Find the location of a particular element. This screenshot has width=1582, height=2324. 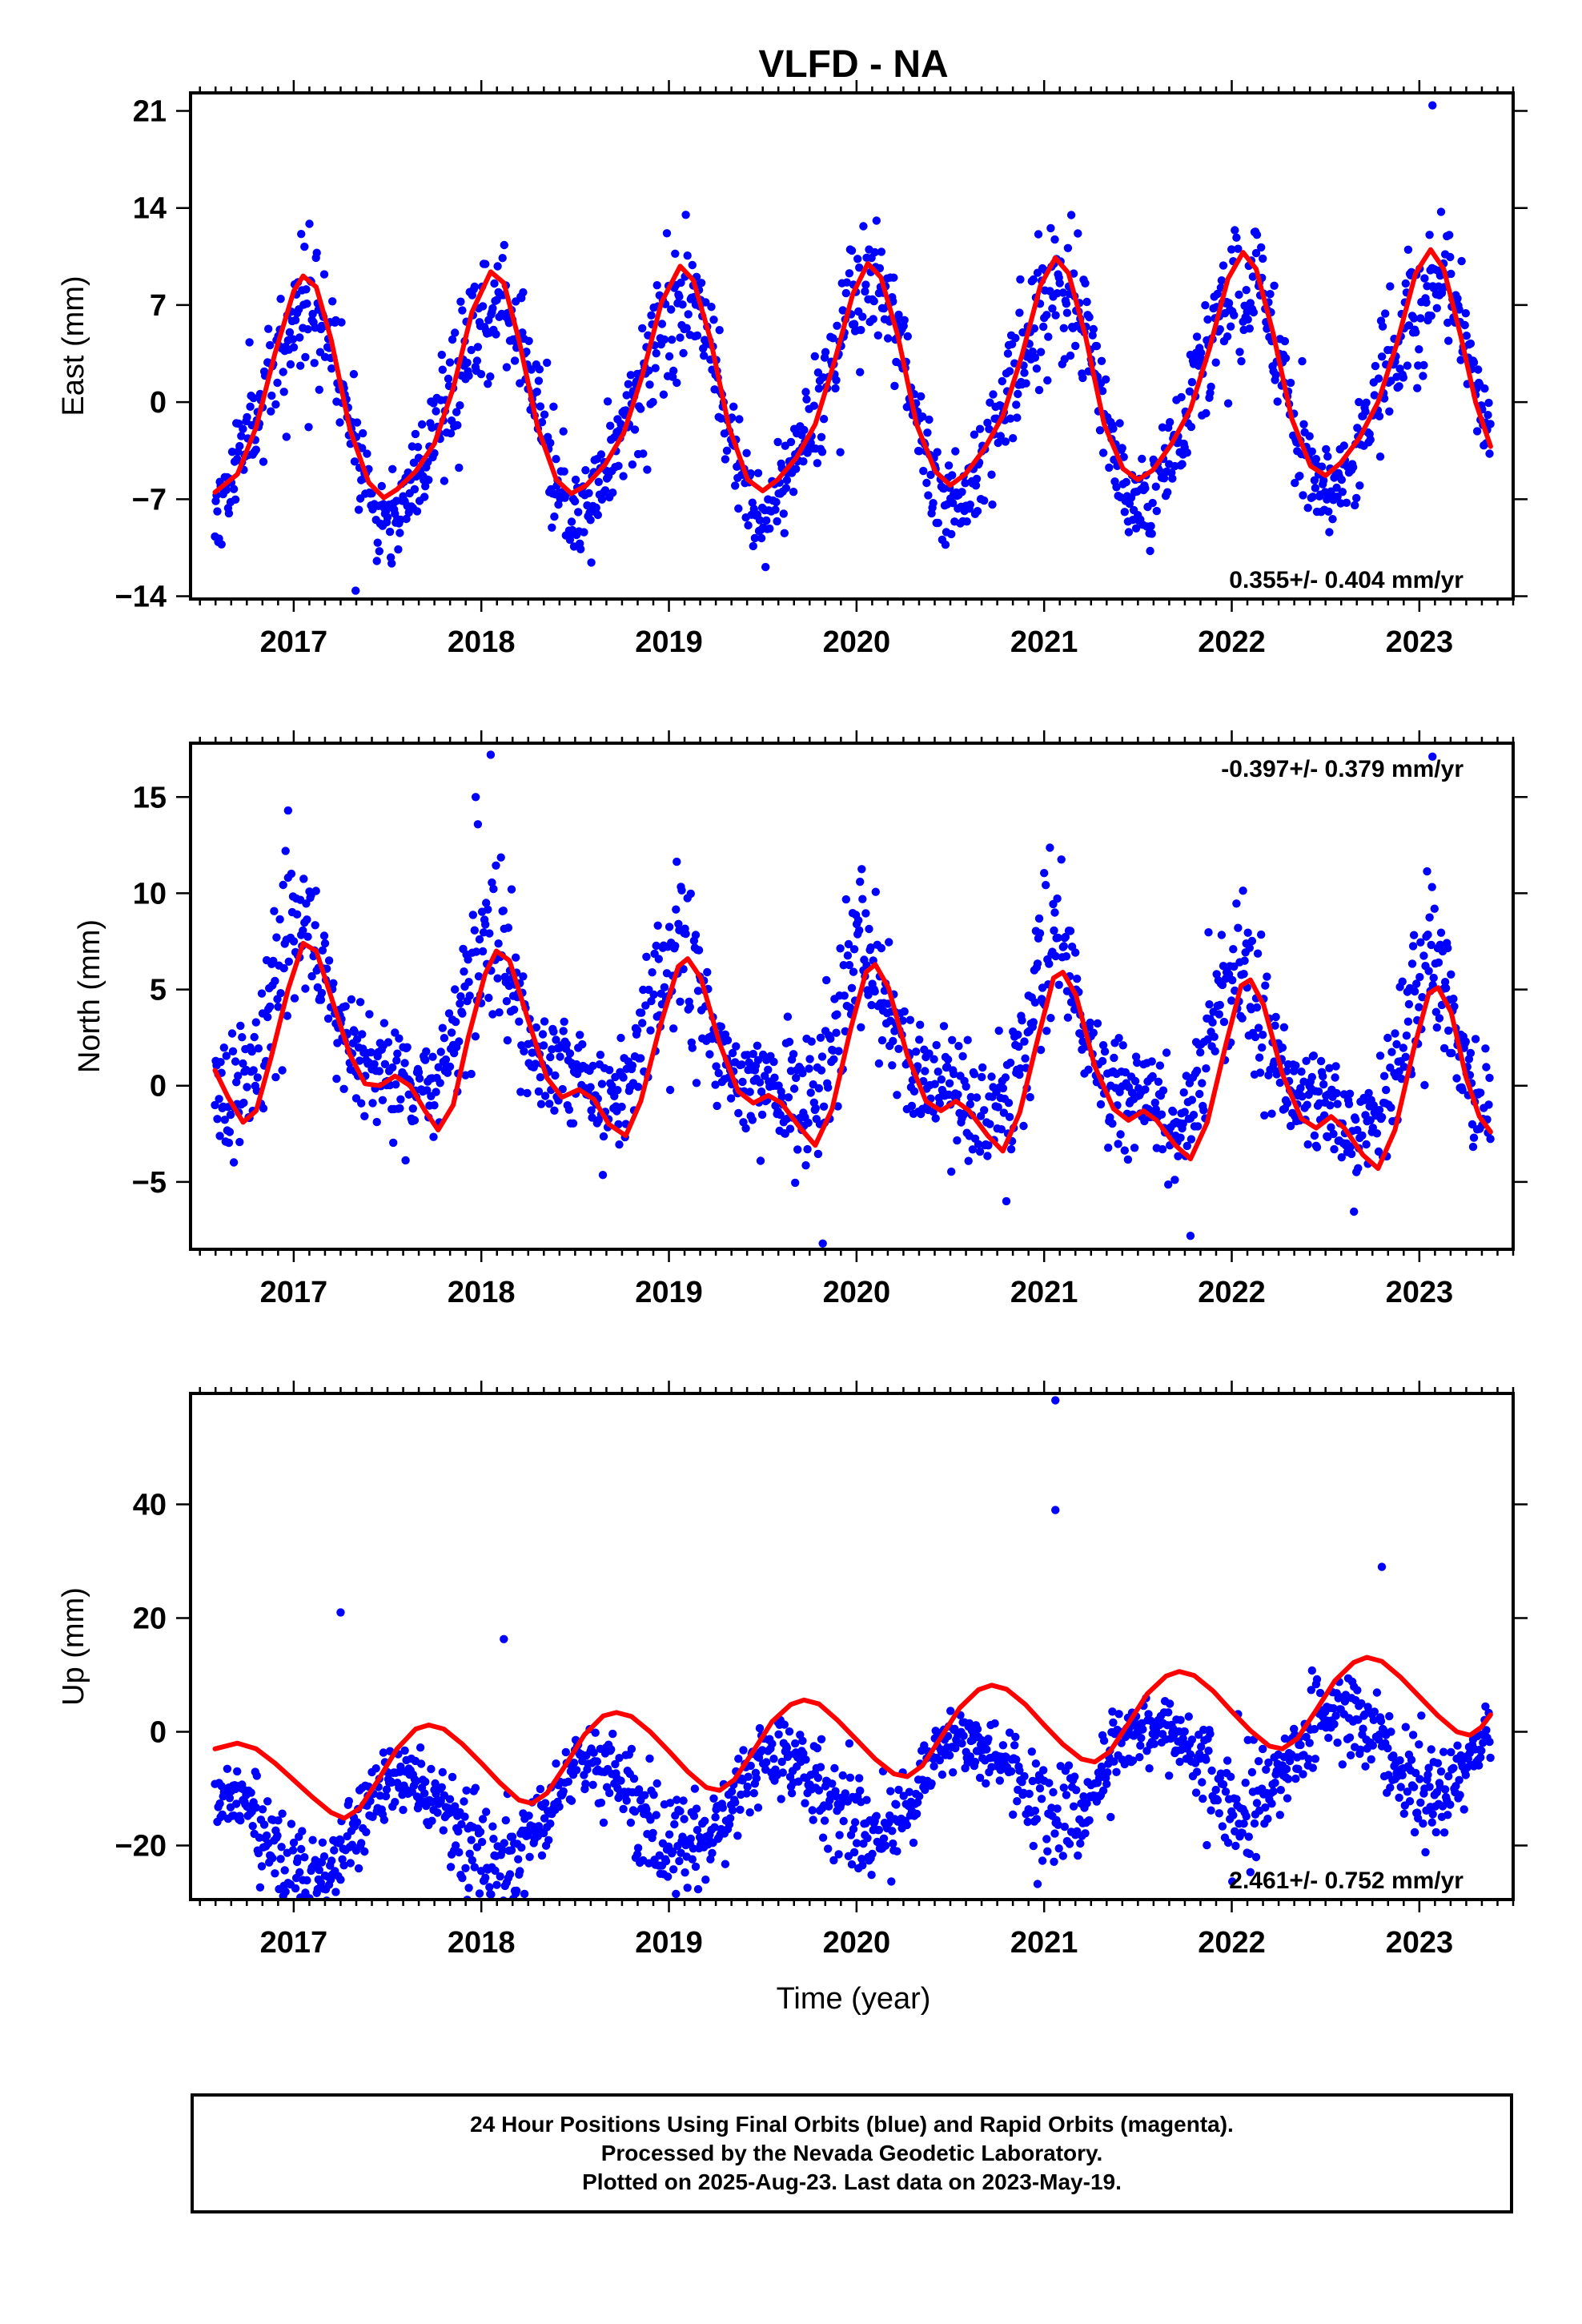

x-tick-label: 2022 is located at coordinates (1232, 642).